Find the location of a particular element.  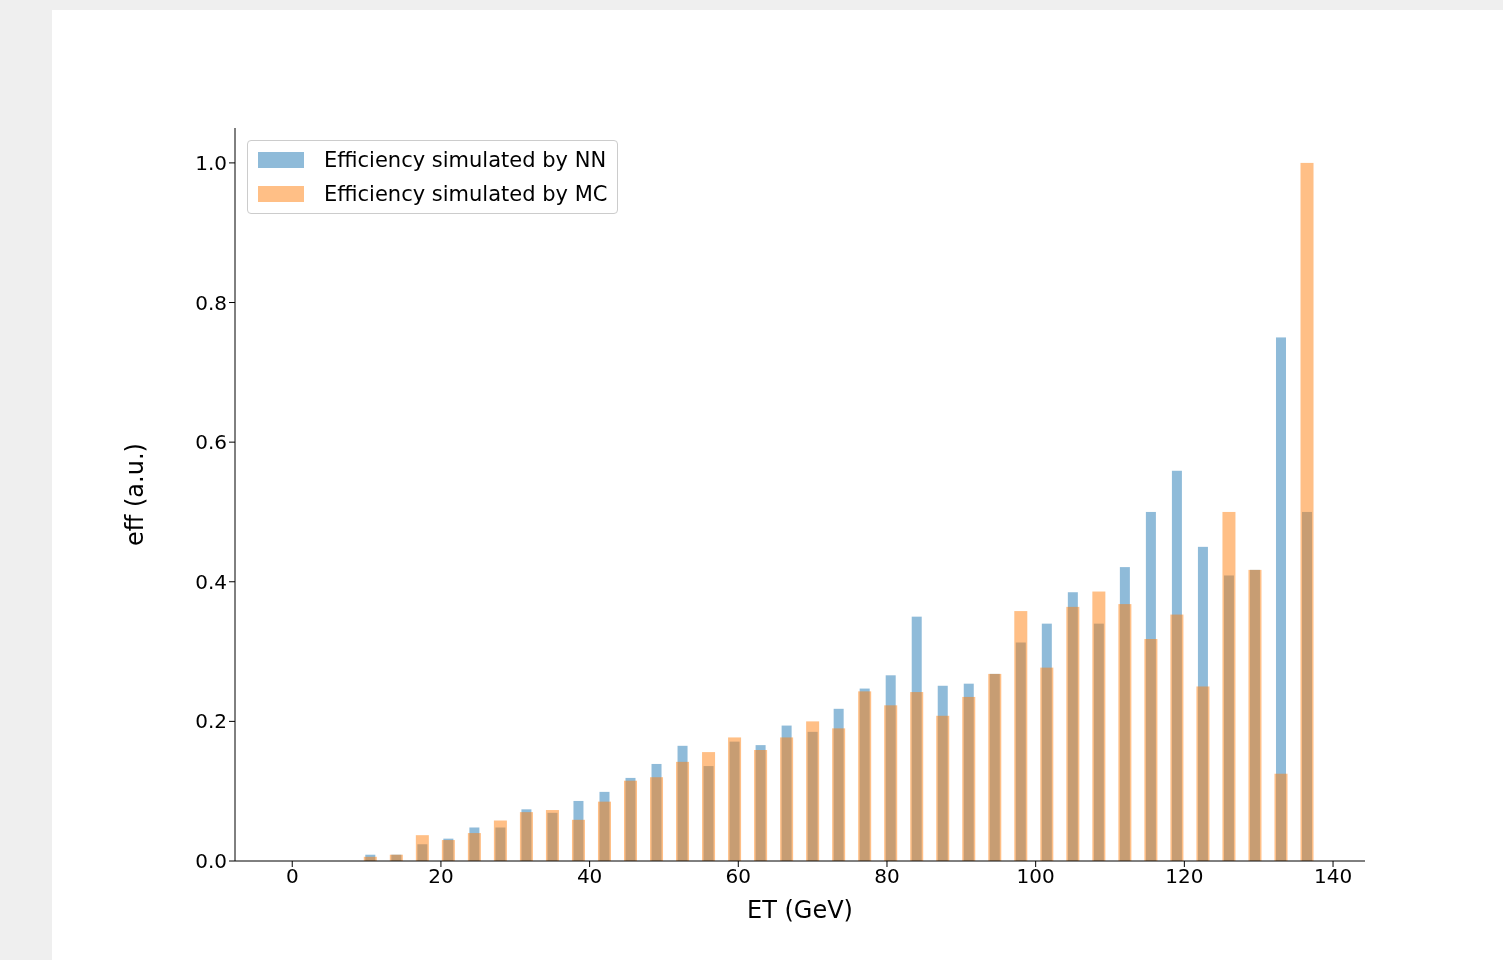

x-tick-label: 40 is located at coordinates (589, 876).